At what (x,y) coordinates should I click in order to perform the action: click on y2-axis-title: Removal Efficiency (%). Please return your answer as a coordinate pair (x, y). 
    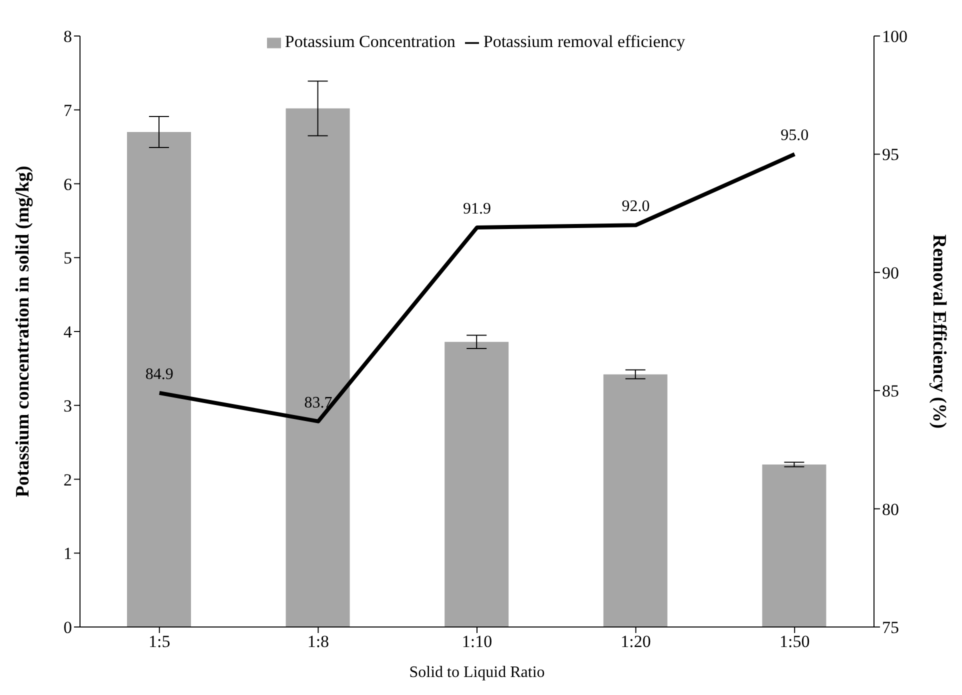
    Looking at the image, I should click on (939, 331).